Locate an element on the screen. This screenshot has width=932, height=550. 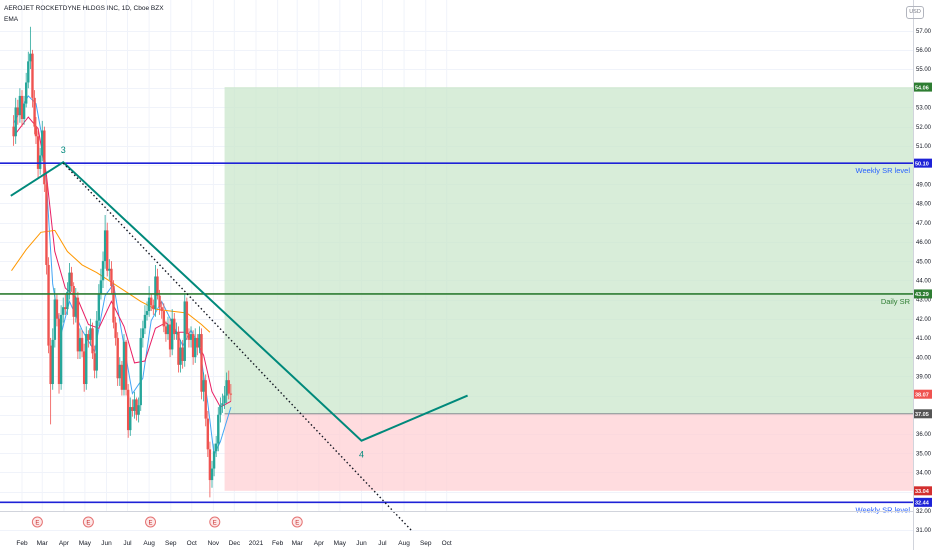
y-tick-label: 48.00 is located at coordinates (924, 205).